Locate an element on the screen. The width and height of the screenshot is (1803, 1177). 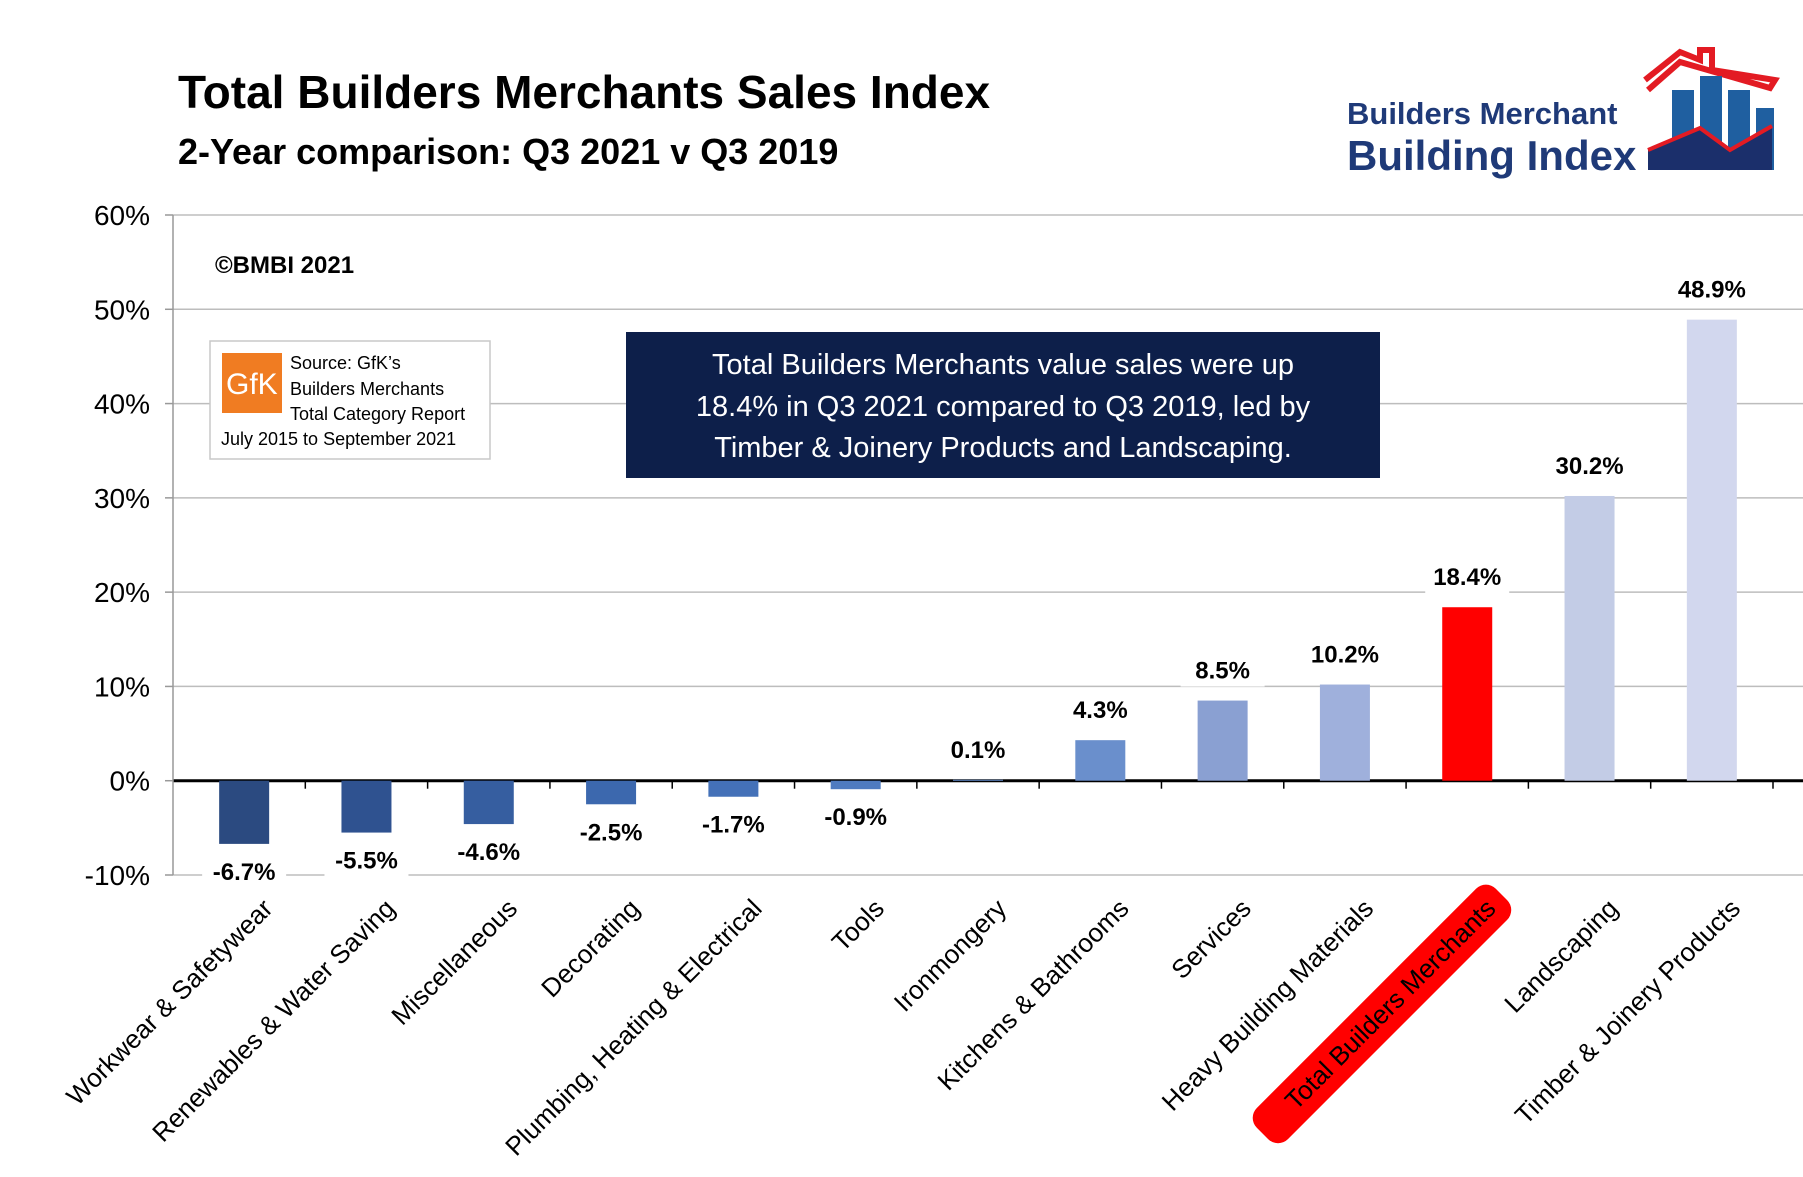
x-tick-label: Renewables & Water Saving is located at coordinates (273, 1020).